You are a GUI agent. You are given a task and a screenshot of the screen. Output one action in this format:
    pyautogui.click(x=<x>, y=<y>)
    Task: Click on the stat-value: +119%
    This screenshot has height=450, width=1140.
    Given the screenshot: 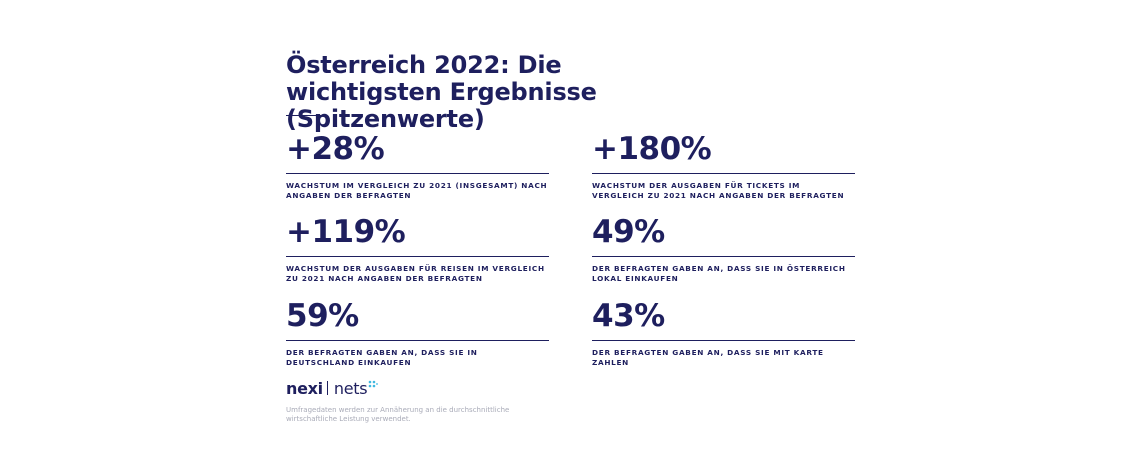 What is the action you would take?
    pyautogui.click(x=346, y=232)
    